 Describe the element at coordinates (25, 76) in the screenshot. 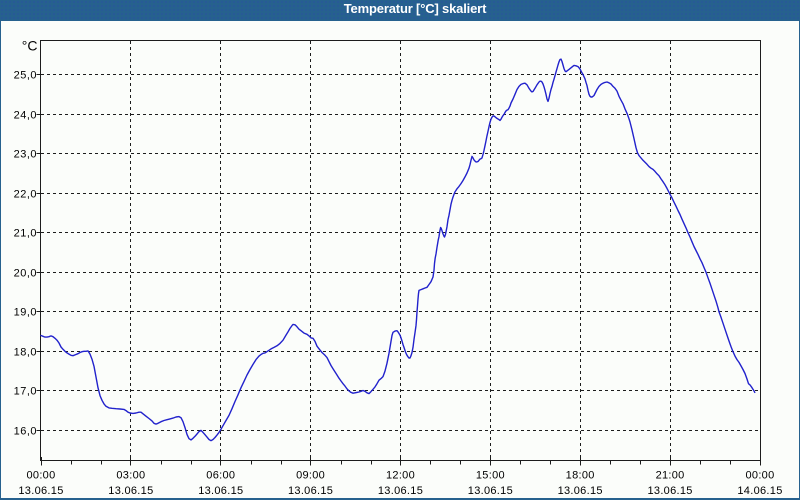

I see `svg-text: 25,0` at that location.